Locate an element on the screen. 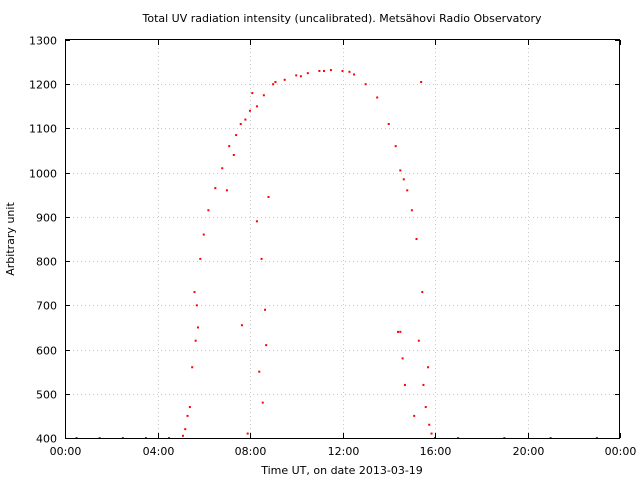 The height and width of the screenshot is (480, 640). x-tick-label: 04:00 is located at coordinates (159, 451).